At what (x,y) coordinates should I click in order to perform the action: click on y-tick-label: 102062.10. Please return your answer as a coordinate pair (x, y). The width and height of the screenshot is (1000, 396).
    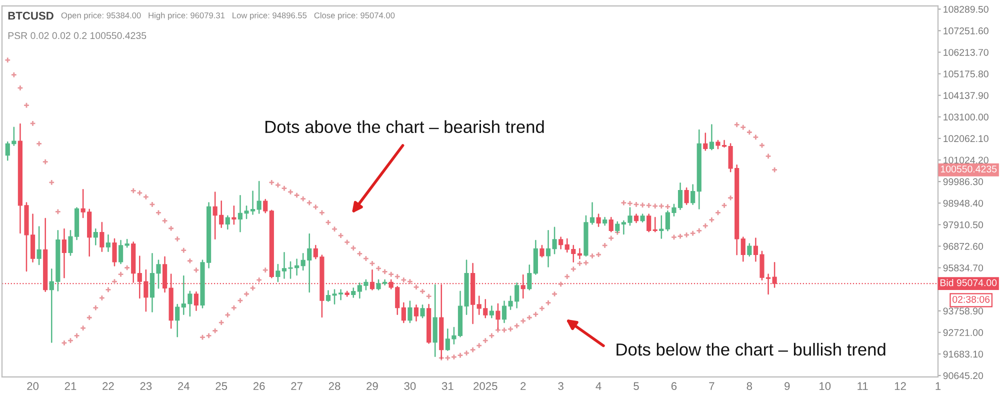
    Looking at the image, I should click on (966, 138).